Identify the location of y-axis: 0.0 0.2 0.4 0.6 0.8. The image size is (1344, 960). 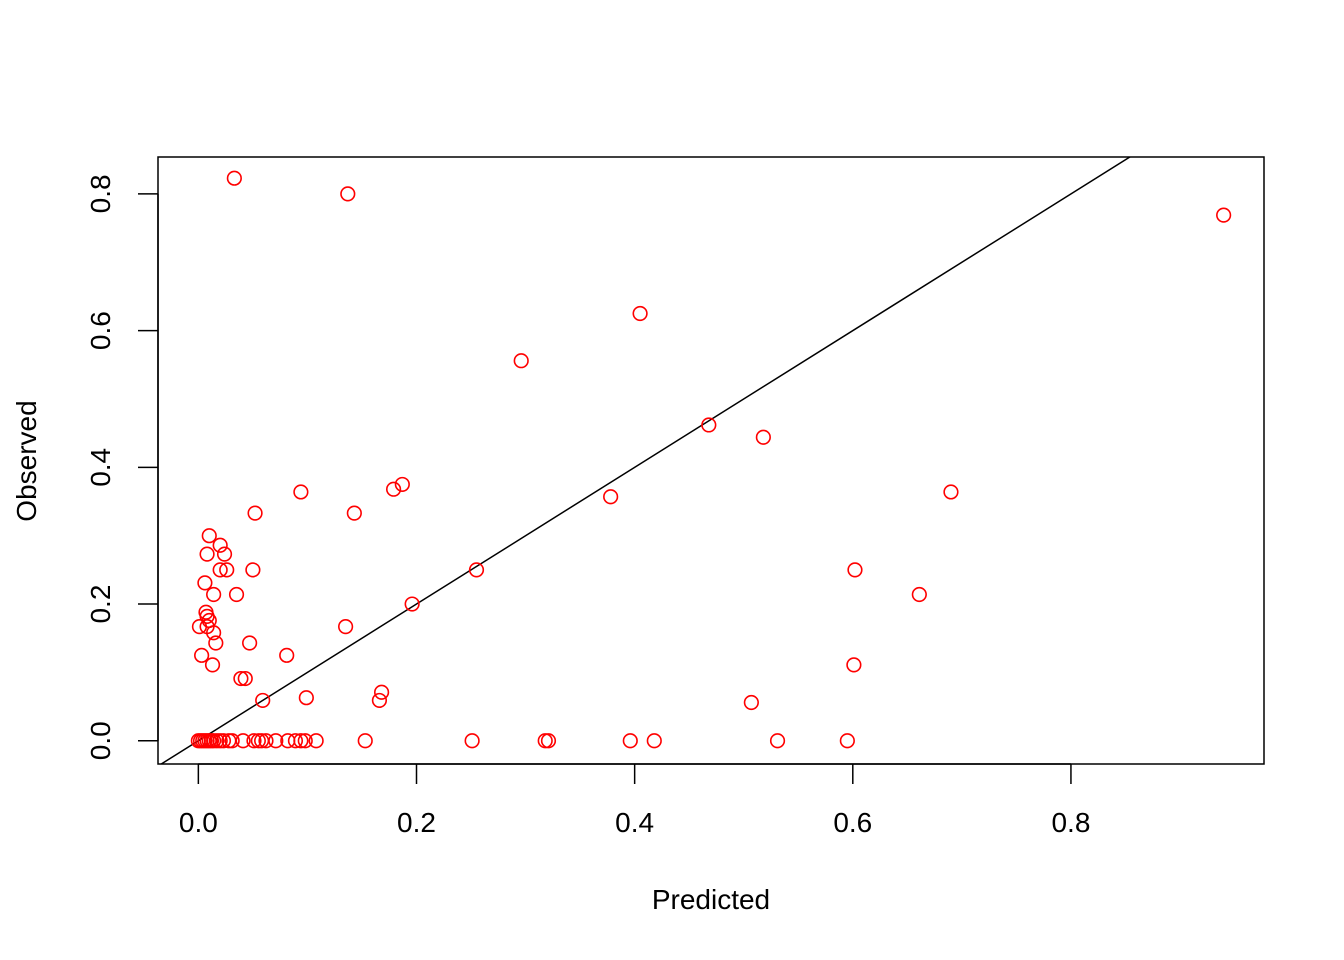
(122, 467).